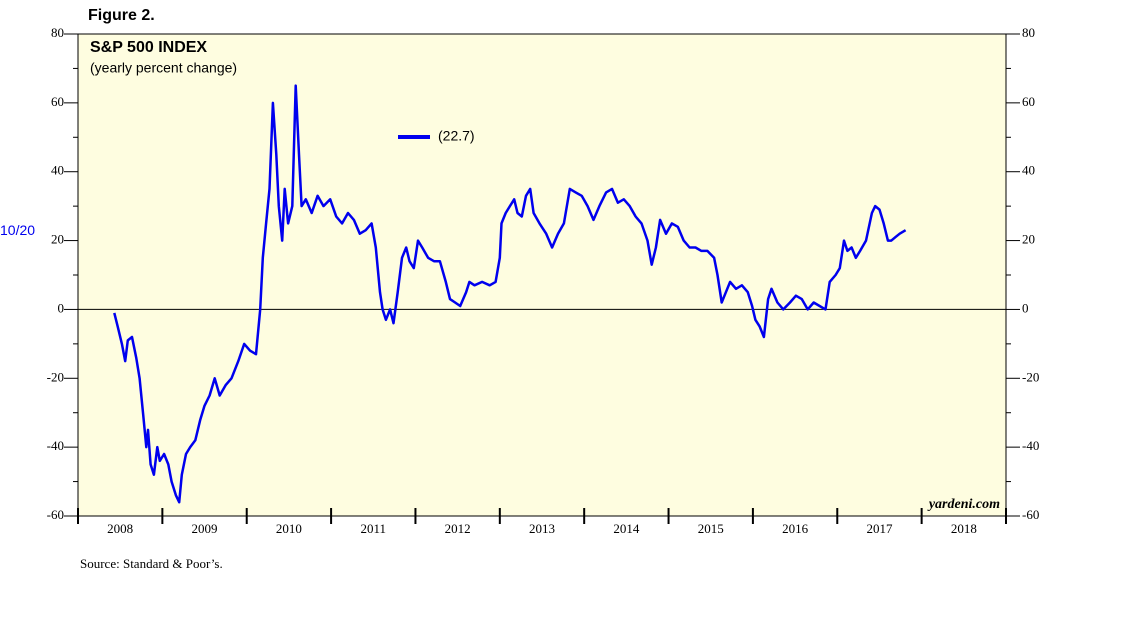 Image resolution: width=1138 pixels, height=621 pixels. Describe the element at coordinates (1028, 101) in the screenshot. I see `y2-tick-label: 60` at that location.